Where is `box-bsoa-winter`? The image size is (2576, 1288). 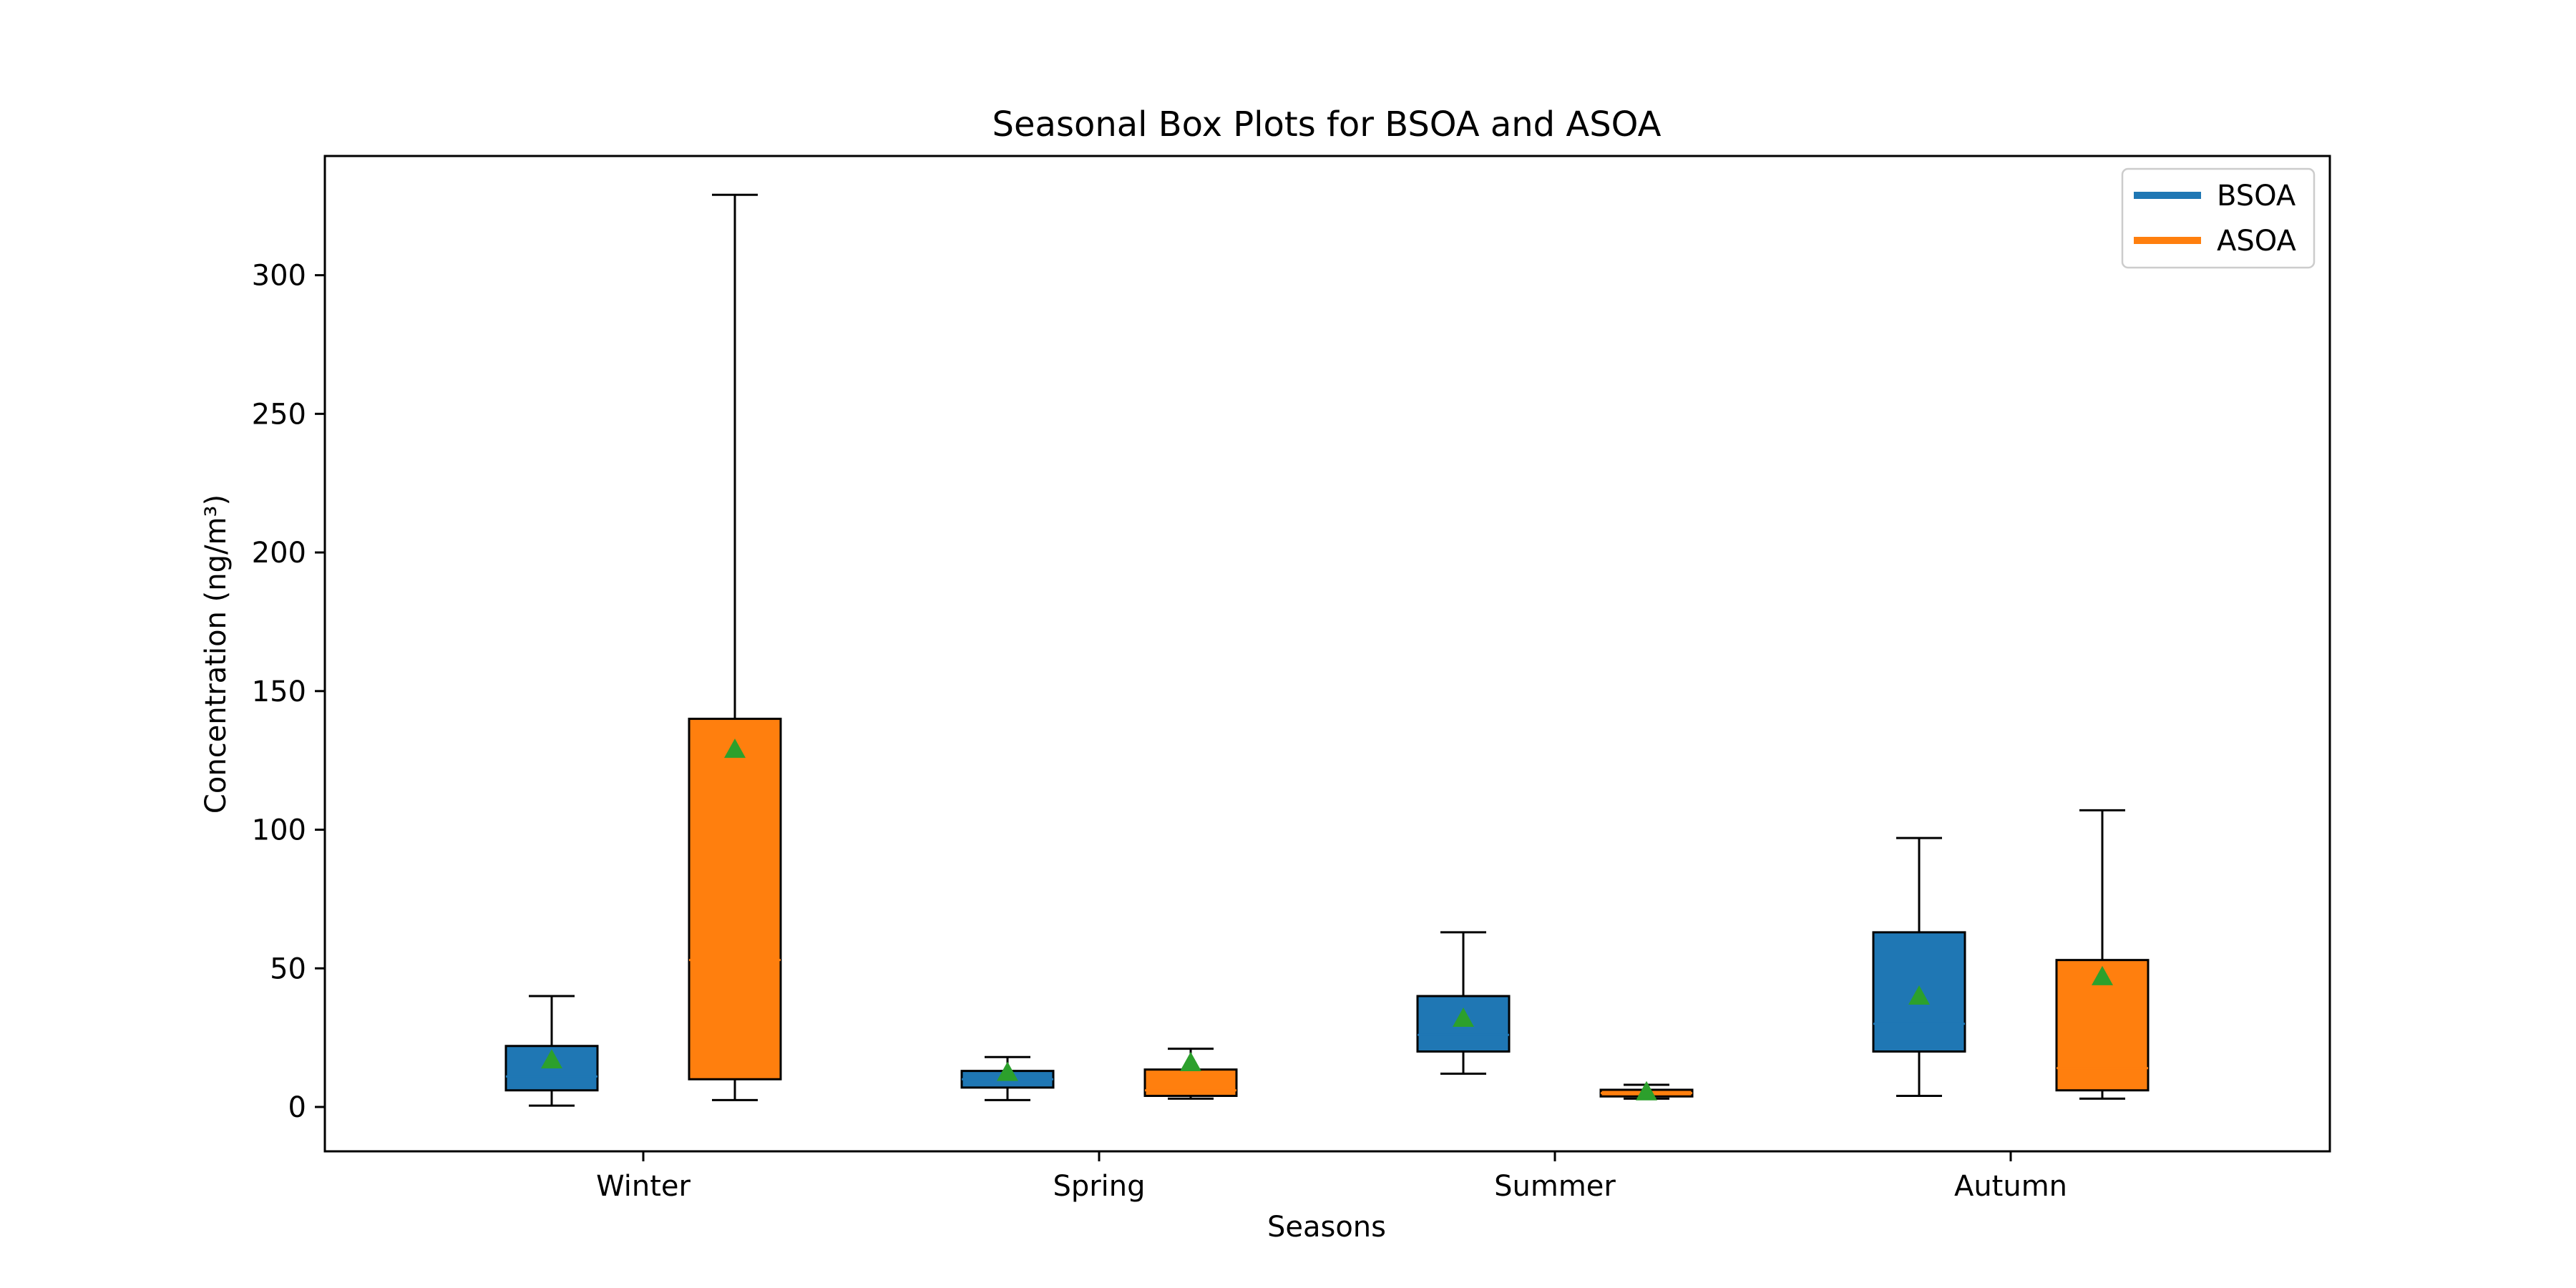 box-bsoa-winter is located at coordinates (551, 1051).